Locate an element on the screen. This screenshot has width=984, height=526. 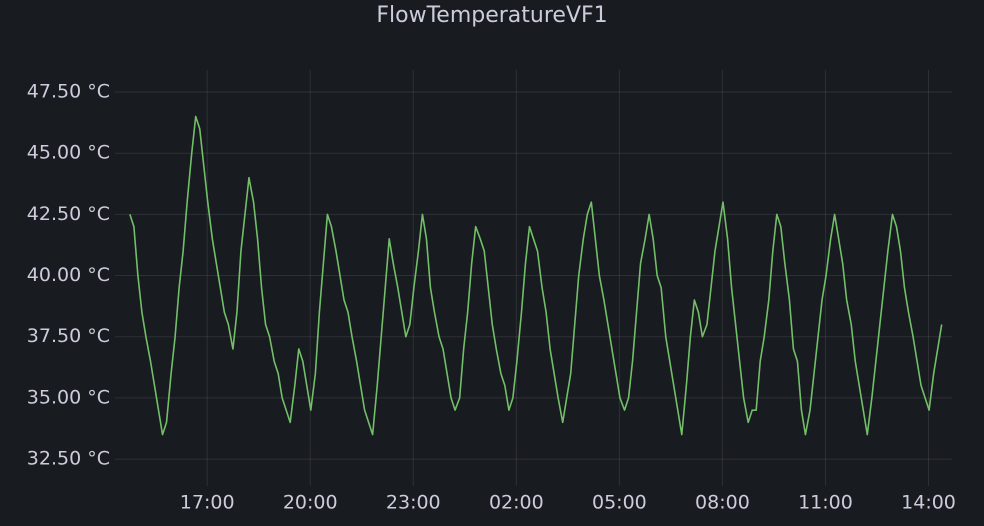
x-tick-label: 02:00 is located at coordinates (516, 503).